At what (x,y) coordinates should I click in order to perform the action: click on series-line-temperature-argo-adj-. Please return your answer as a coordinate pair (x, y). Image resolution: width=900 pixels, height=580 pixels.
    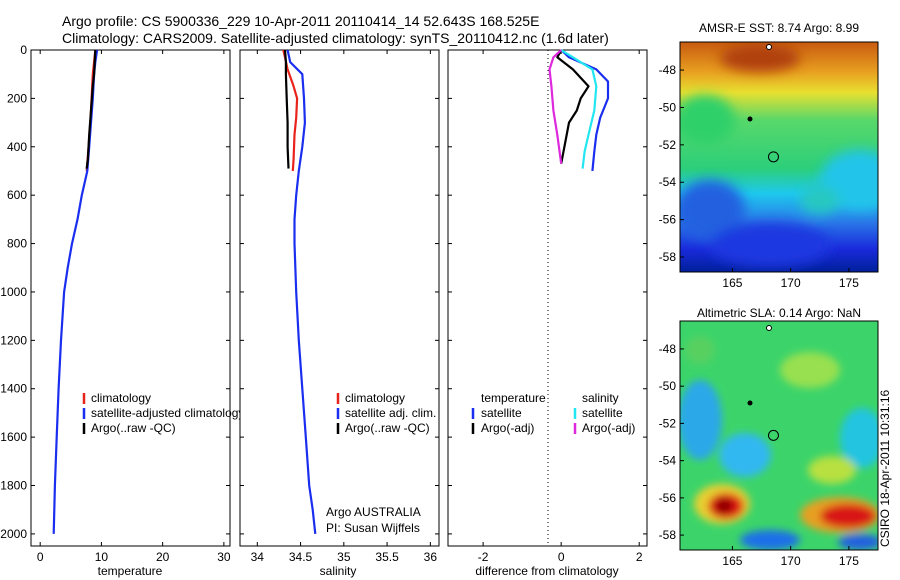
    Looking at the image, I should click on (573, 106).